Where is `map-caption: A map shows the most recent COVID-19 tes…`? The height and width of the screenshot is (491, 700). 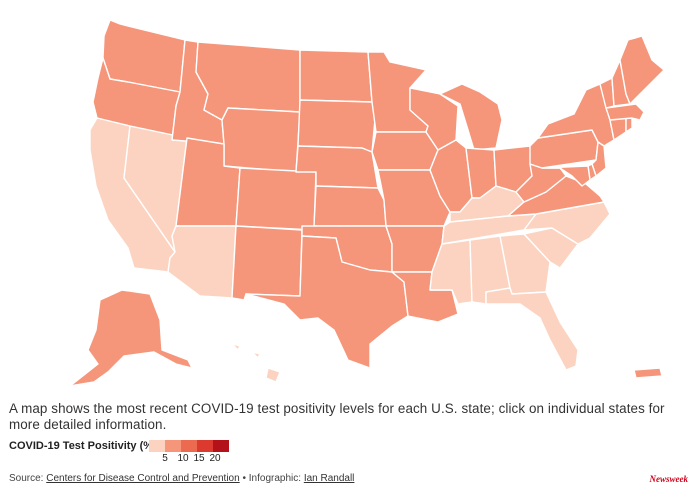
map-caption: A map shows the most recent COVID-19 tes… is located at coordinates (337, 416).